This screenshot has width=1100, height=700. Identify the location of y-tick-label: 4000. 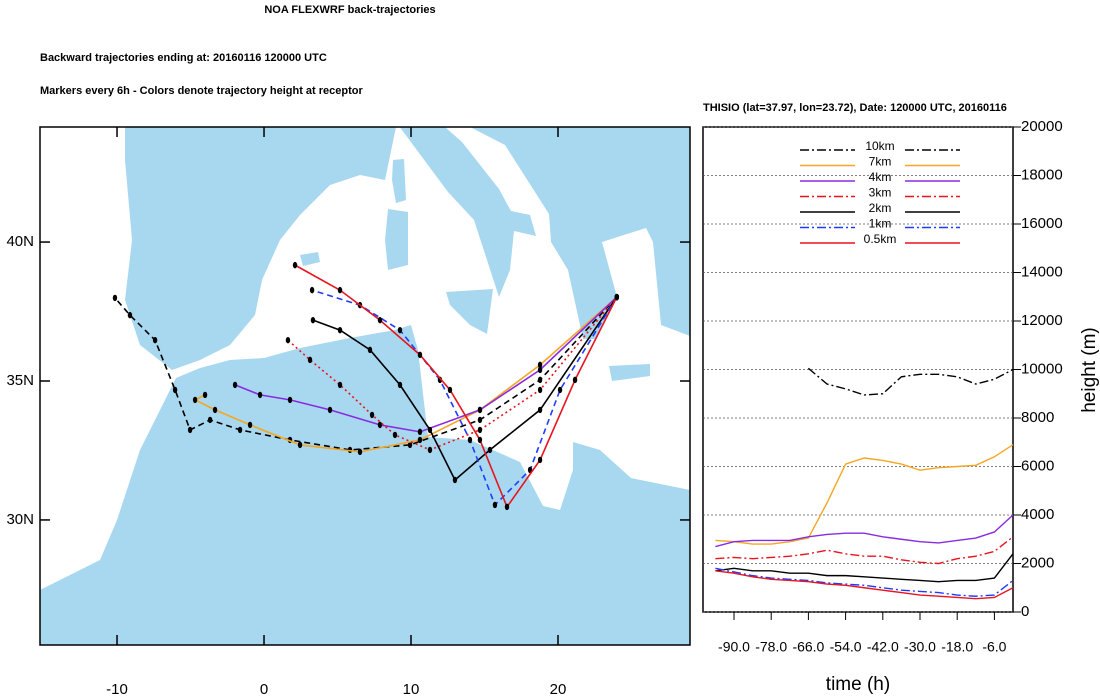
(1037, 514).